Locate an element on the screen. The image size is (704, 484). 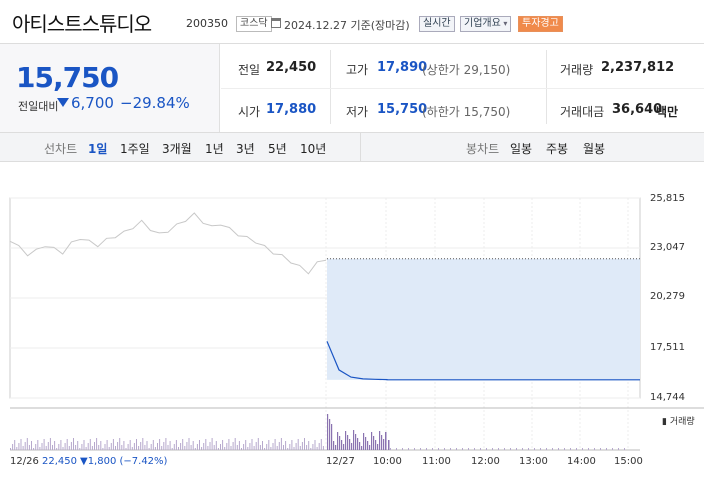
change-percent: −29.84% is located at coordinates (155, 103).